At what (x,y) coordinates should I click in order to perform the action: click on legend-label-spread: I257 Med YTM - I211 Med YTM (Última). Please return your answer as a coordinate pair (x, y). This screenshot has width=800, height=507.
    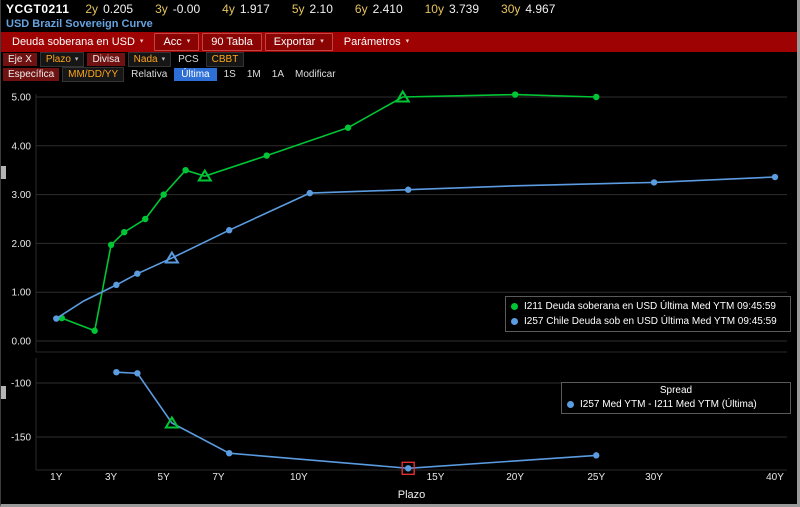
    Looking at the image, I should click on (668, 404).